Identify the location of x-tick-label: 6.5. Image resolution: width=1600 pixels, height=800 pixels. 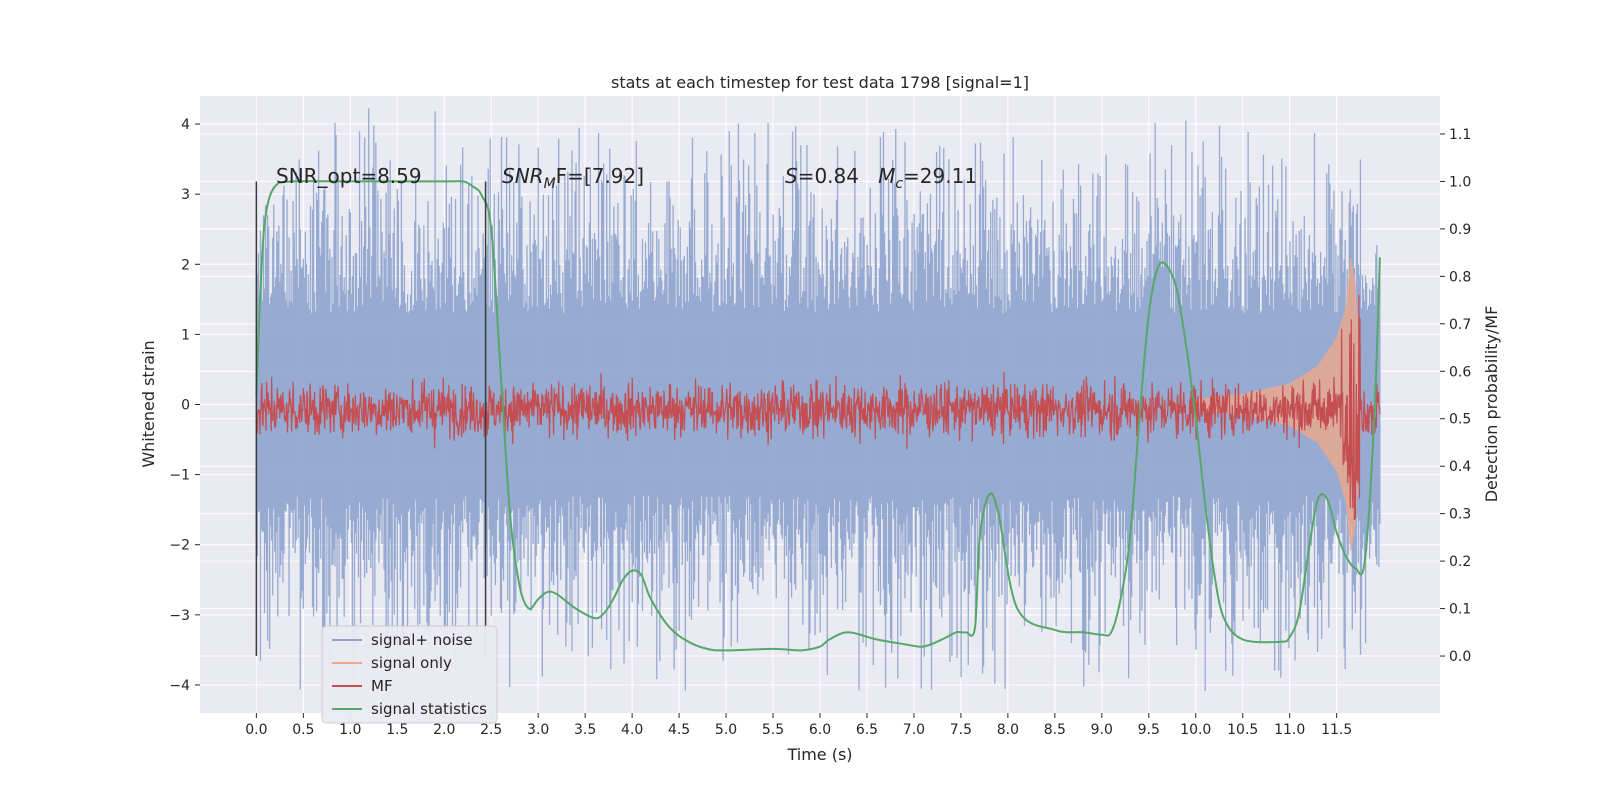
(867, 730).